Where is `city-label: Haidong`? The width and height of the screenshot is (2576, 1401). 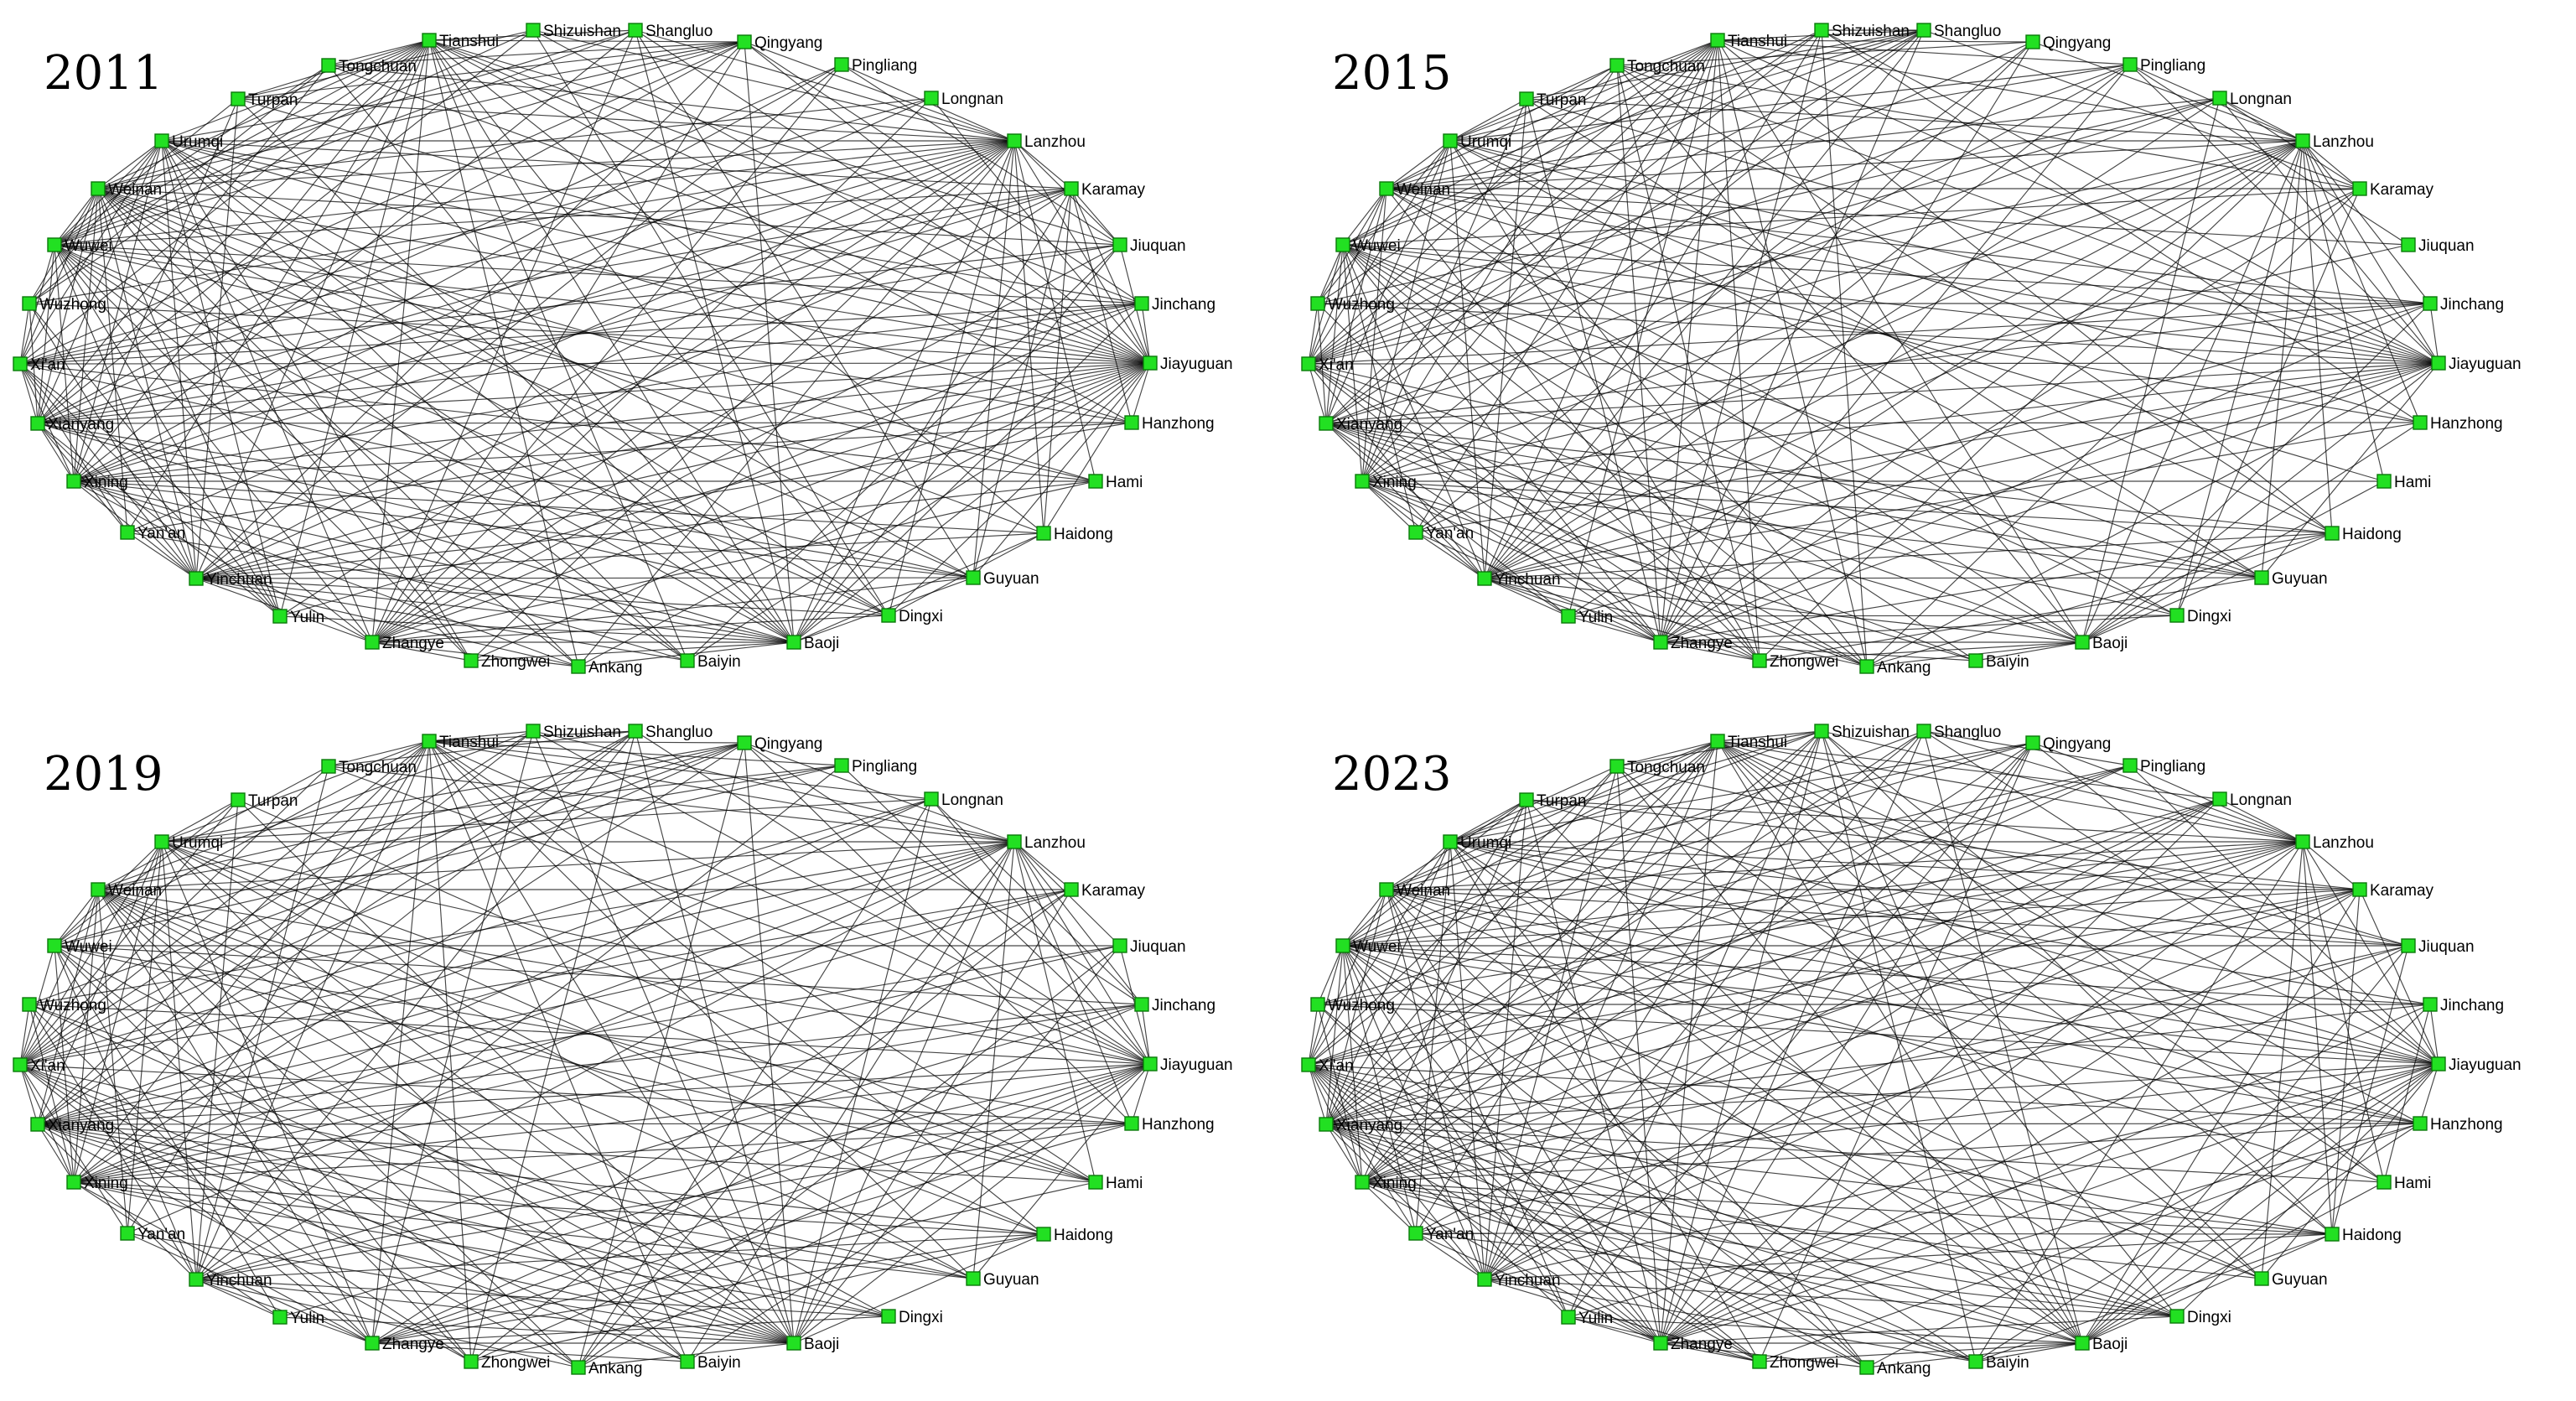
city-label: Haidong is located at coordinates (2372, 1235).